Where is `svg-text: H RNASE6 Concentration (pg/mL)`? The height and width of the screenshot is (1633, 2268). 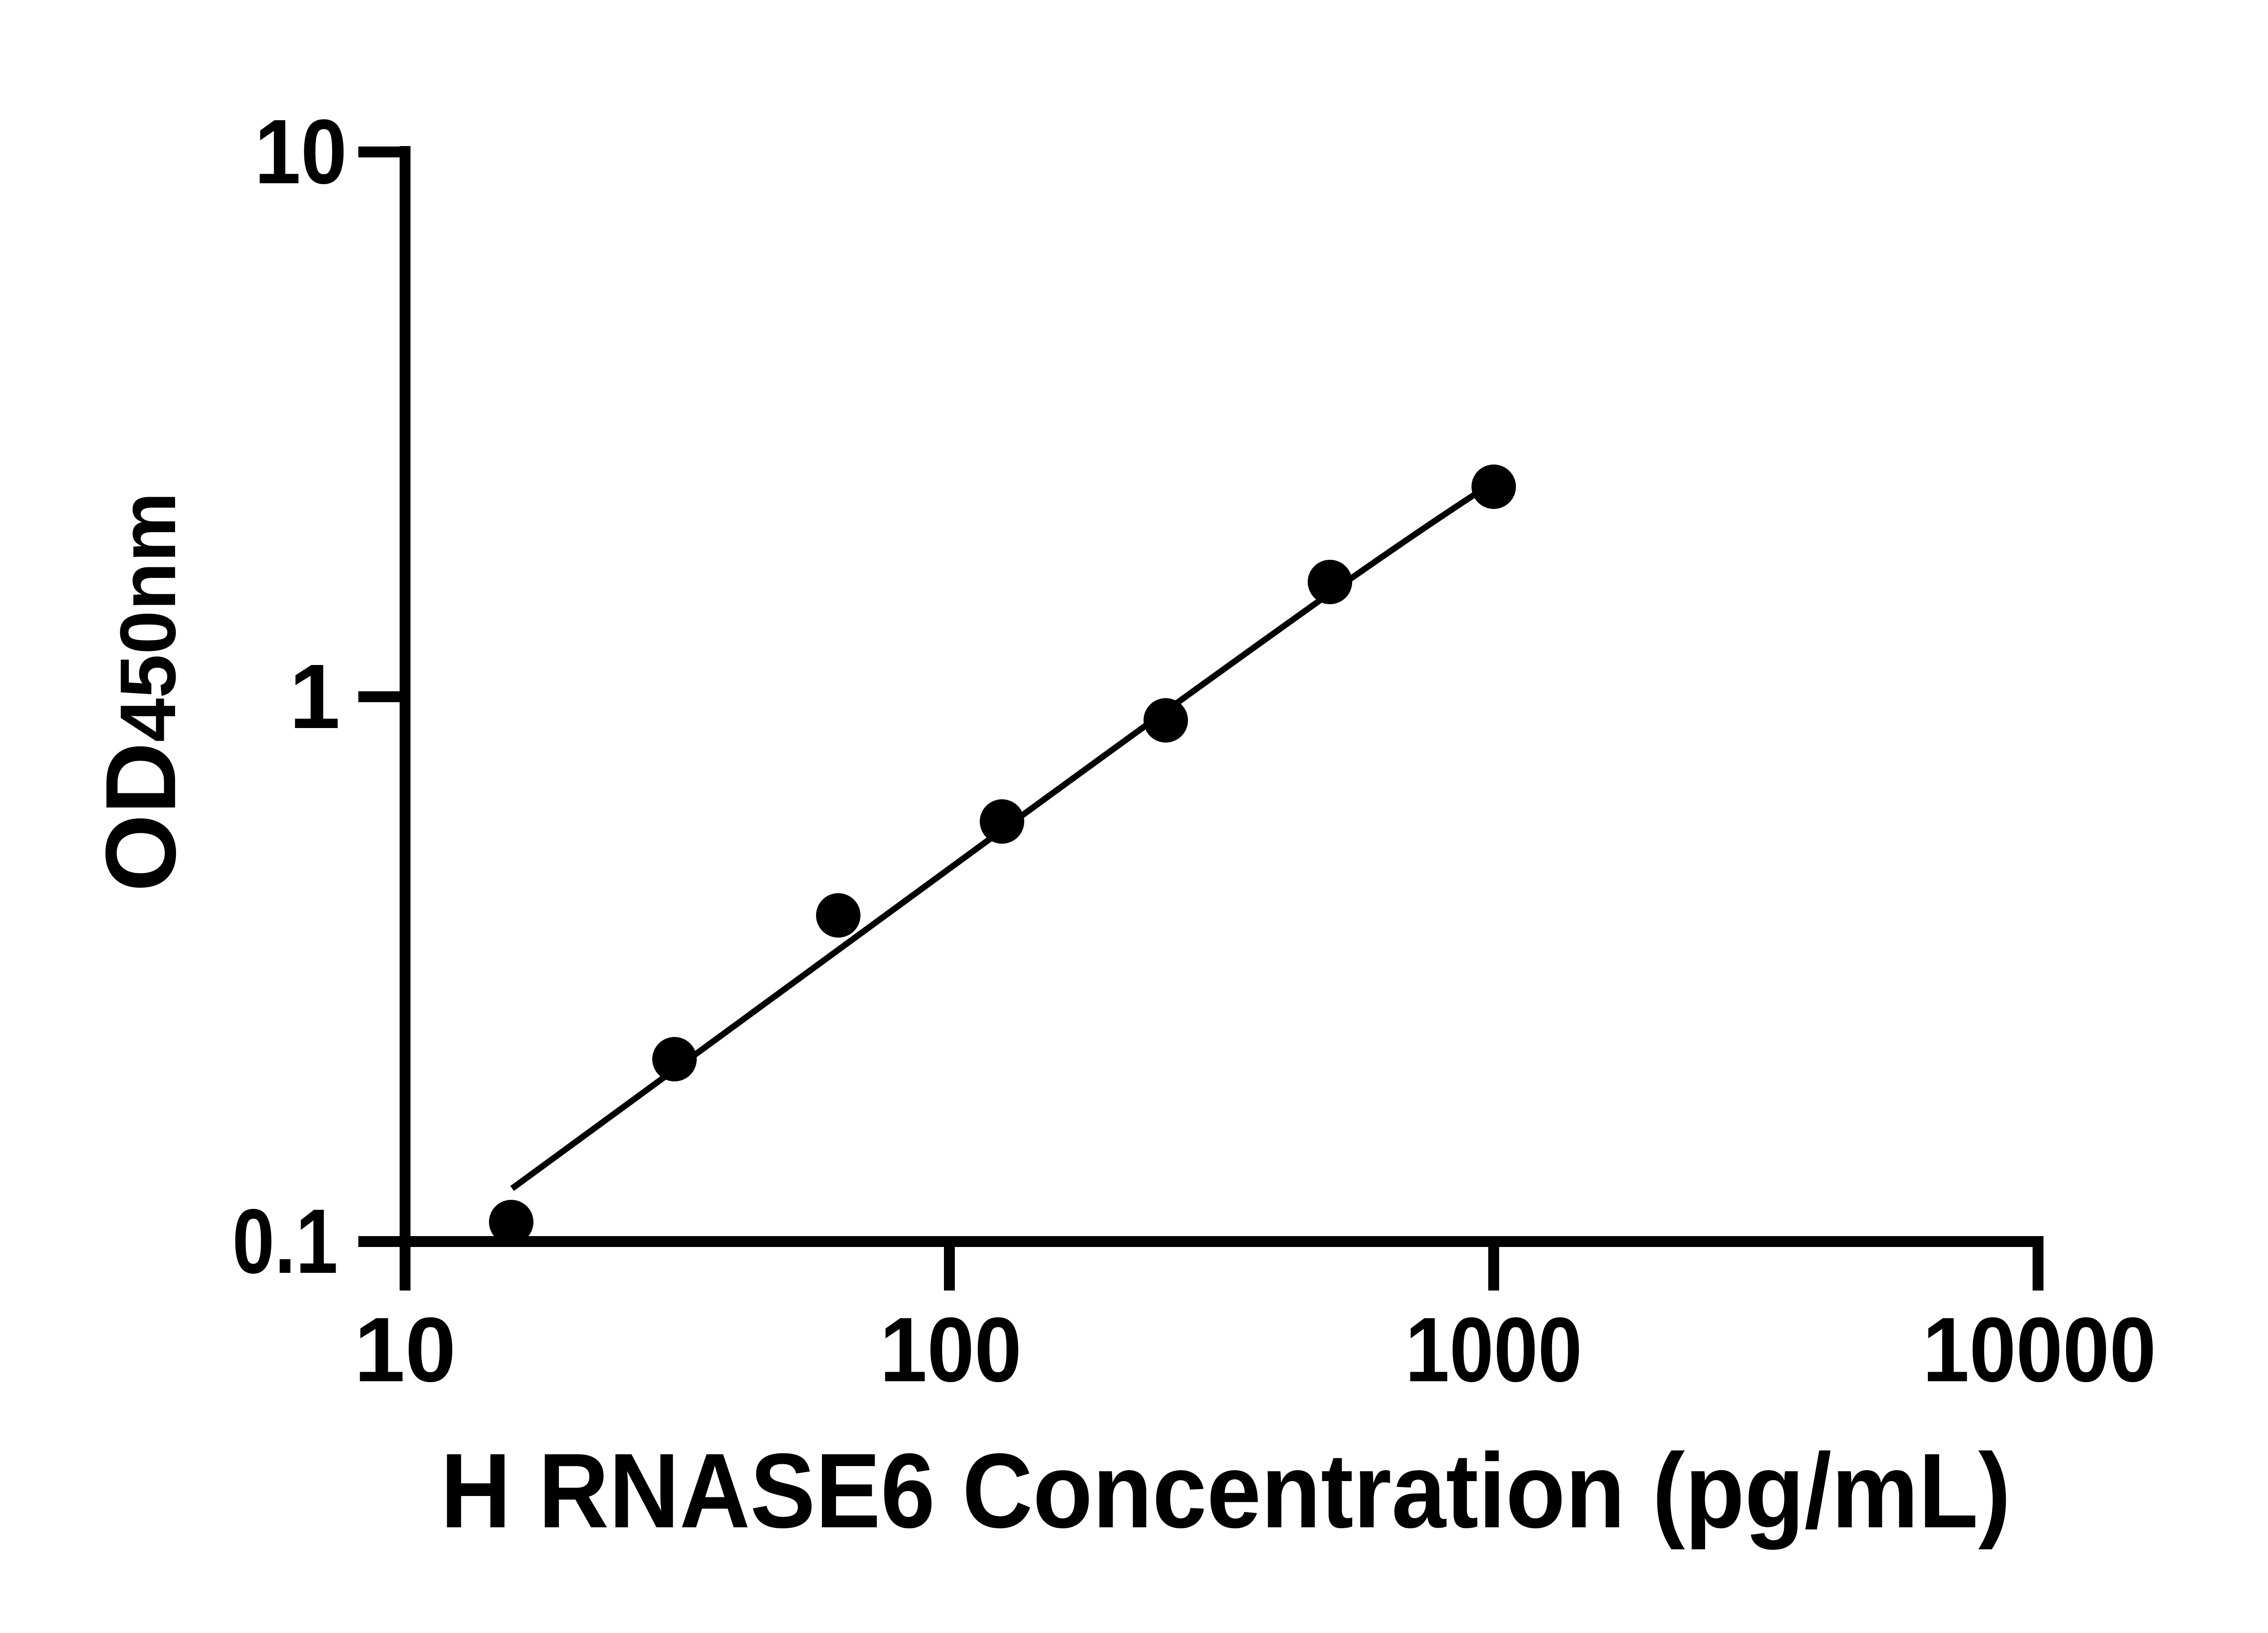 svg-text: H RNASE6 Concentration (pg/mL) is located at coordinates (1226, 1490).